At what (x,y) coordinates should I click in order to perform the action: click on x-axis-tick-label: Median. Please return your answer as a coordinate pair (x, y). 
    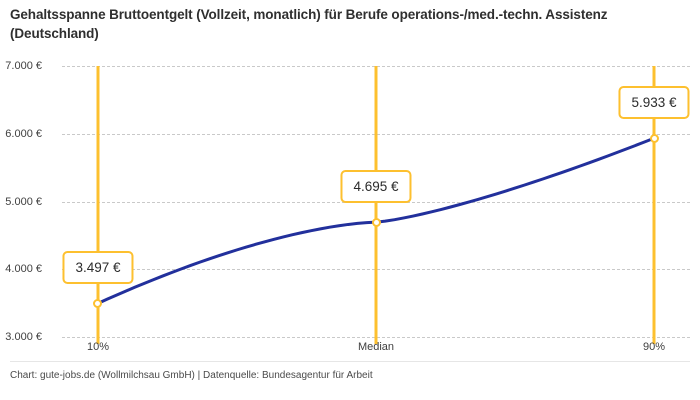
    Looking at the image, I should click on (376, 347).